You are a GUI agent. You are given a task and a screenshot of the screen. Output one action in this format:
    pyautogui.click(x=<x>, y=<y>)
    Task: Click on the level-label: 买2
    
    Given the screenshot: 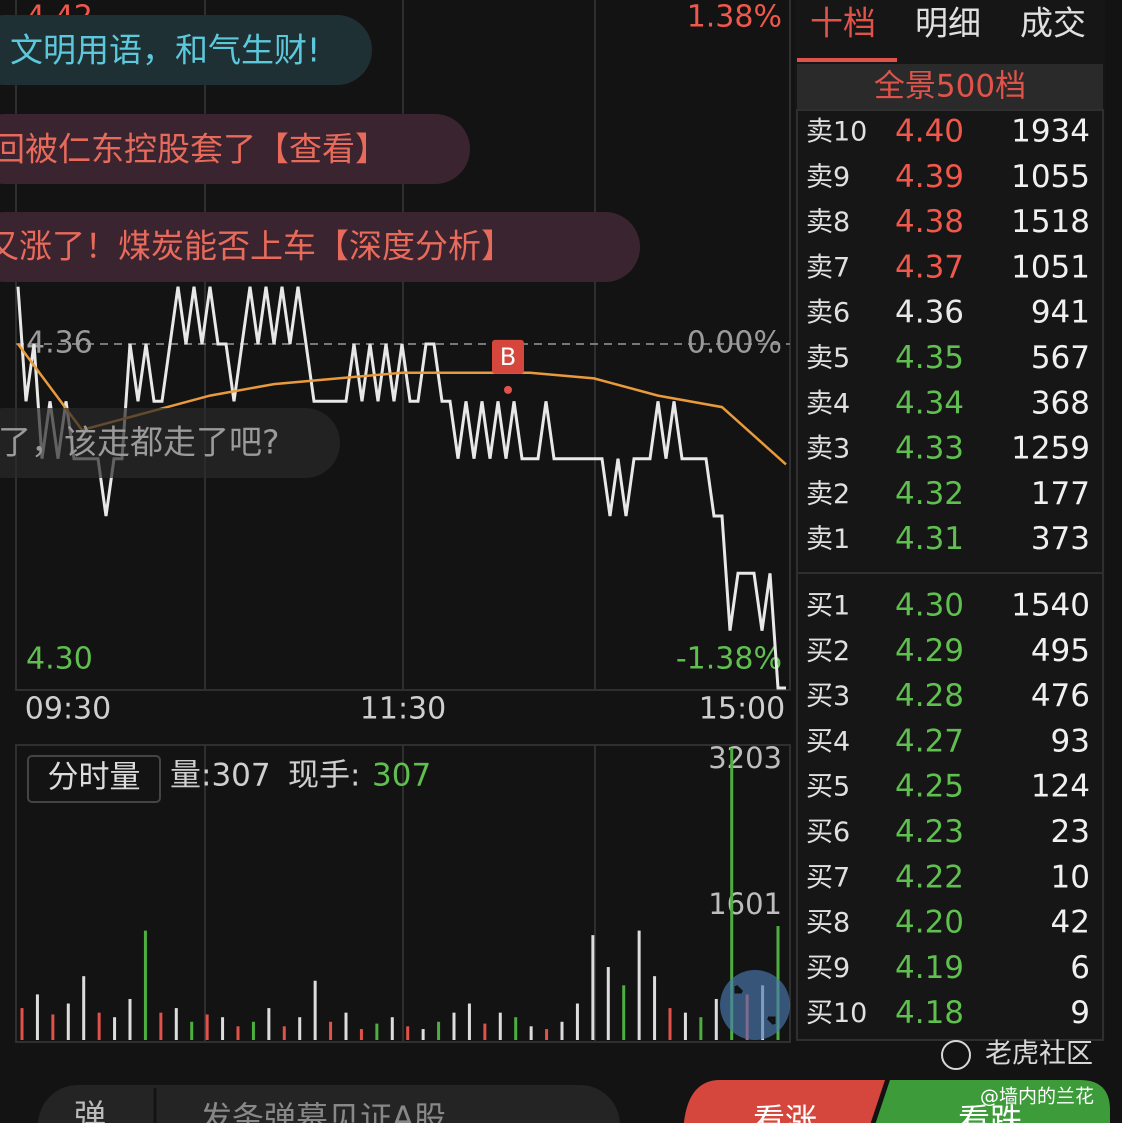 What is the action you would take?
    pyautogui.click(x=828, y=651)
    